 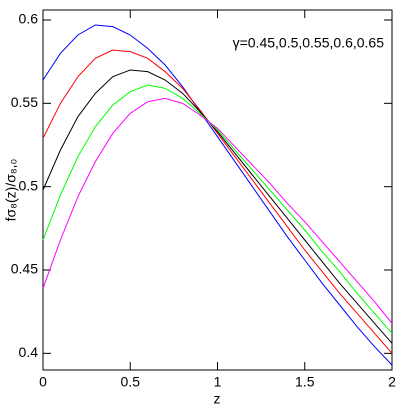 I want to click on x-tick-label: 2, so click(x=392, y=382).